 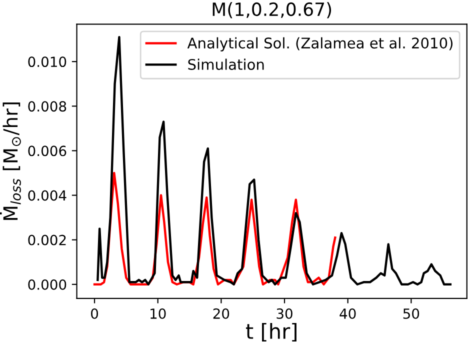 What do you see at coordinates (221, 313) in the screenshot?
I see `x-tick-label: 20` at bounding box center [221, 313].